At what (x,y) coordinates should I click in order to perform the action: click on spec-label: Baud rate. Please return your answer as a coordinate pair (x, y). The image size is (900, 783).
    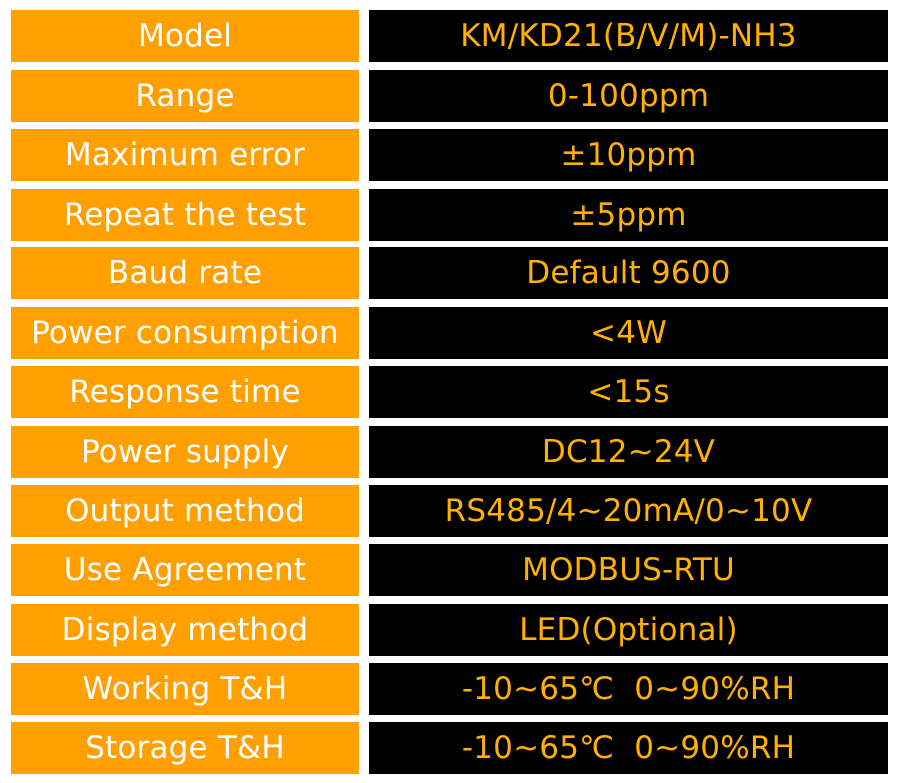
    Looking at the image, I should click on (185, 273).